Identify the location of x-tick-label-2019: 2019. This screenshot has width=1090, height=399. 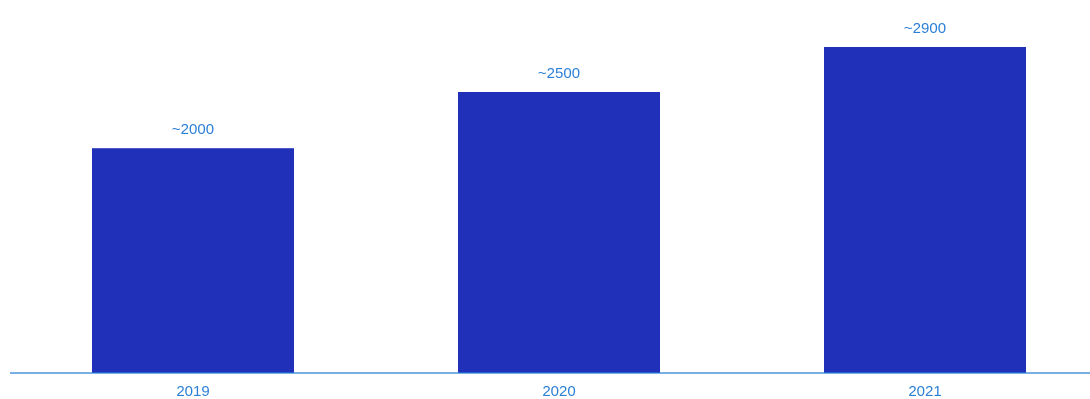
(192, 391).